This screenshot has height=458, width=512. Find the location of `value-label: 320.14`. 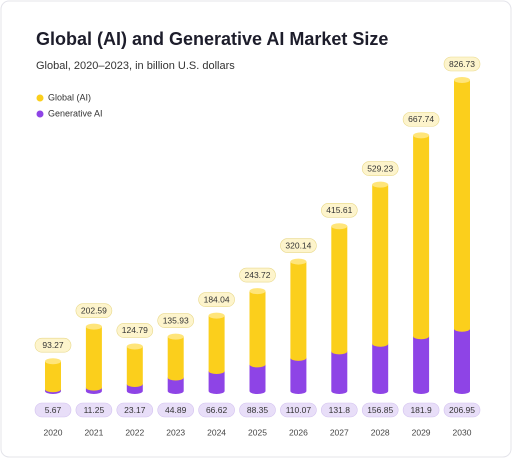

value-label: 320.14 is located at coordinates (298, 245).